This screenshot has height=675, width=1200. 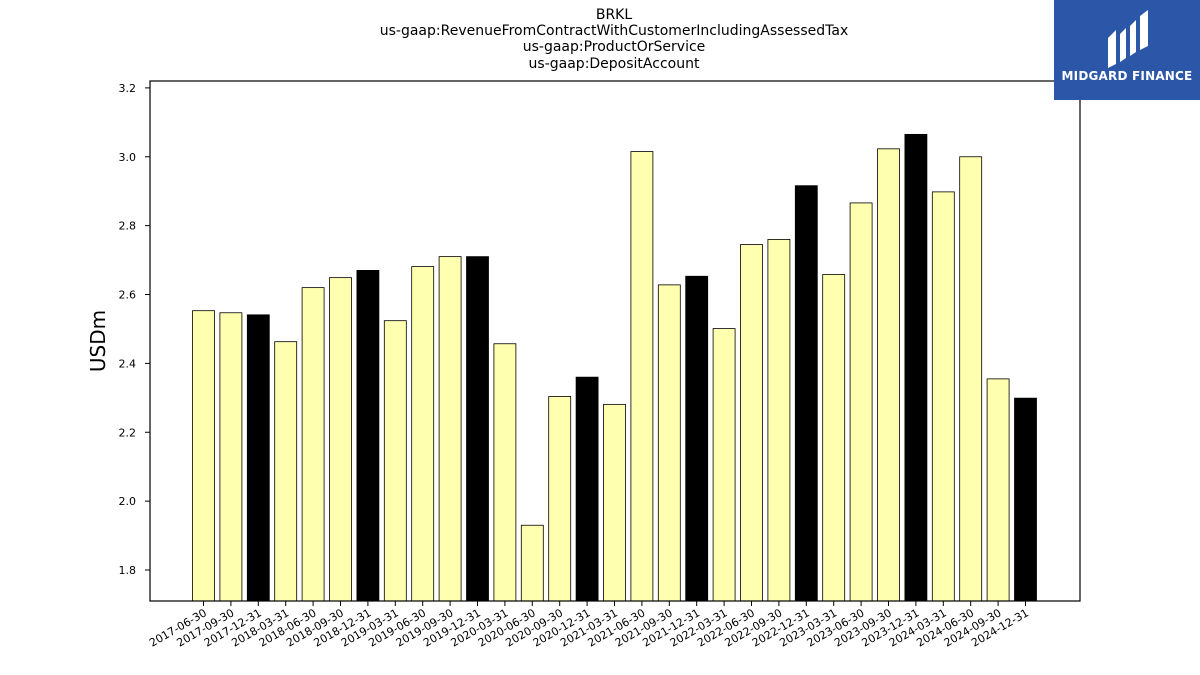 I want to click on y-axis: 1.8 2.0 2.2 2.4 2.6 2.8 3.0 3.2, so click(x=134, y=329).